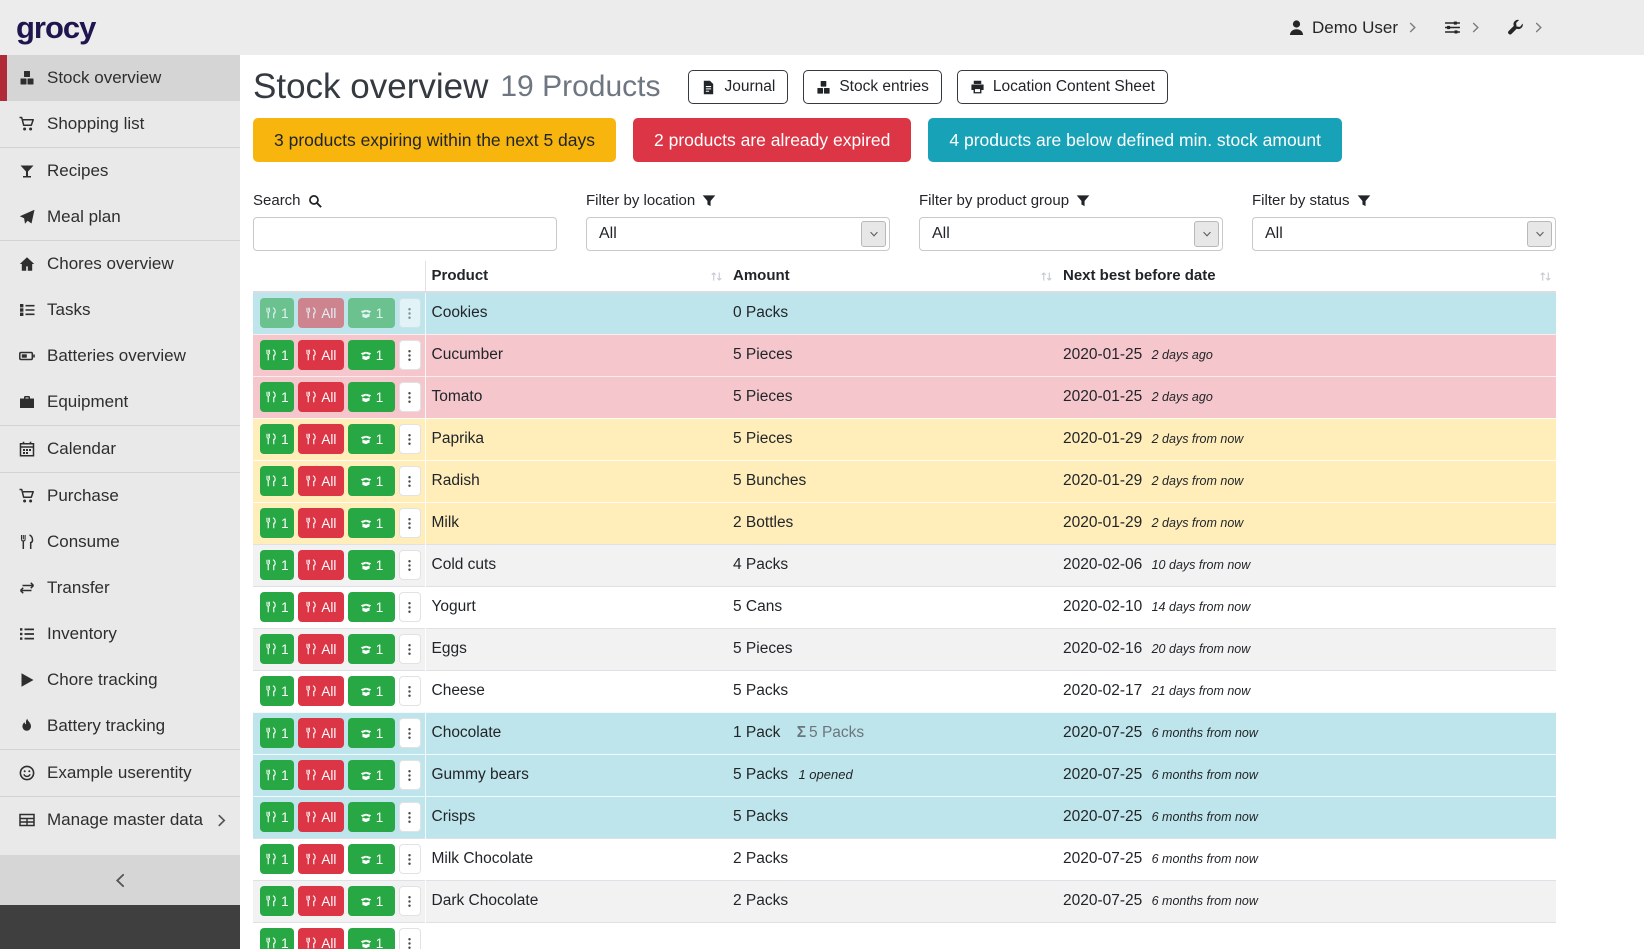  I want to click on app-logo: grocy, so click(56, 27).